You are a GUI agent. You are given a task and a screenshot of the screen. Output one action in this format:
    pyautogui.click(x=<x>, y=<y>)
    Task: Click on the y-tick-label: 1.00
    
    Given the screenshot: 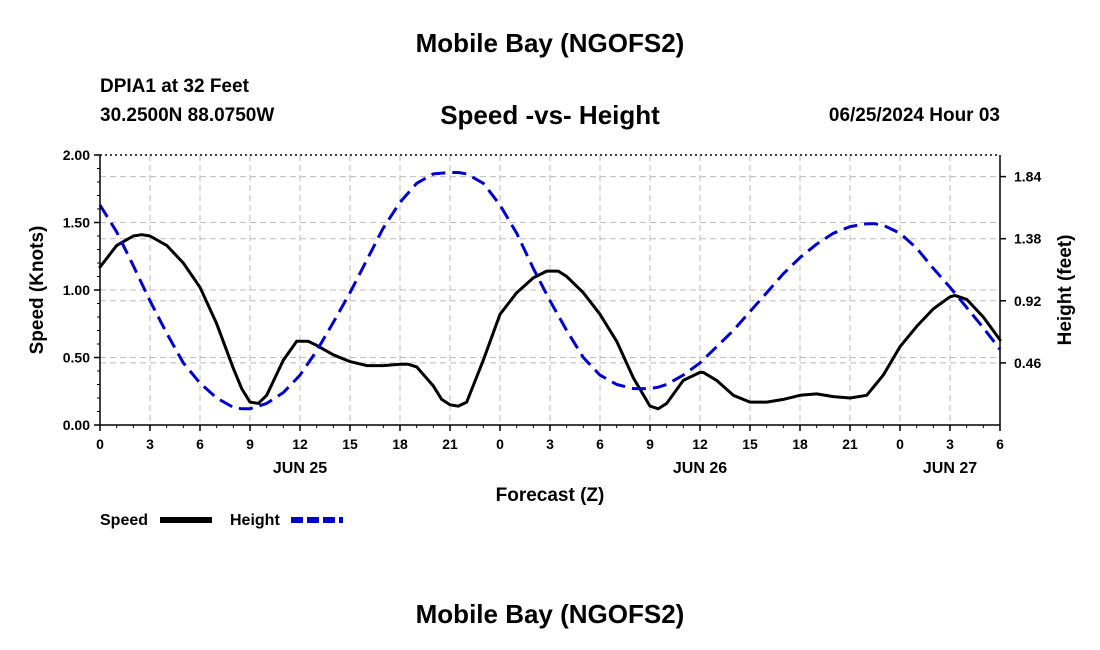 What is the action you would take?
    pyautogui.click(x=76, y=290)
    